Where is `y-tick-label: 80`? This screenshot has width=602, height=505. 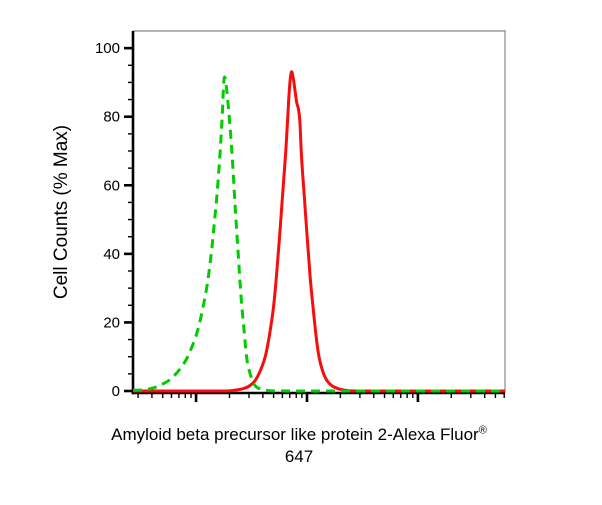 y-tick-label: 80 is located at coordinates (111, 117).